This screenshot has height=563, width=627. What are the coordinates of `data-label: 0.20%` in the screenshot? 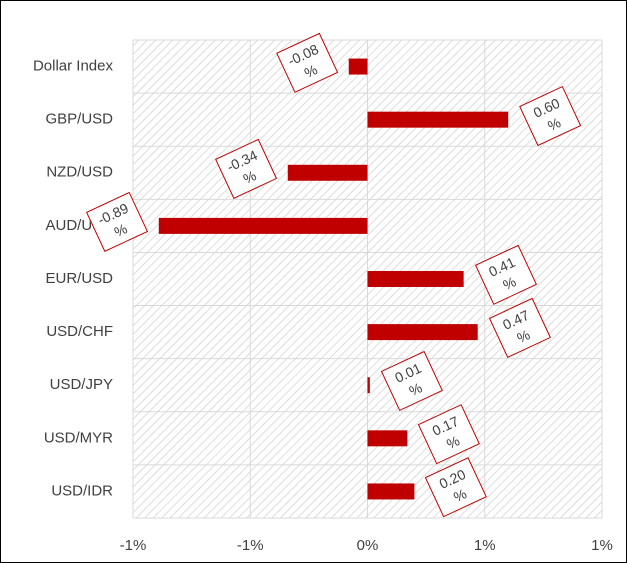 It's located at (456, 487).